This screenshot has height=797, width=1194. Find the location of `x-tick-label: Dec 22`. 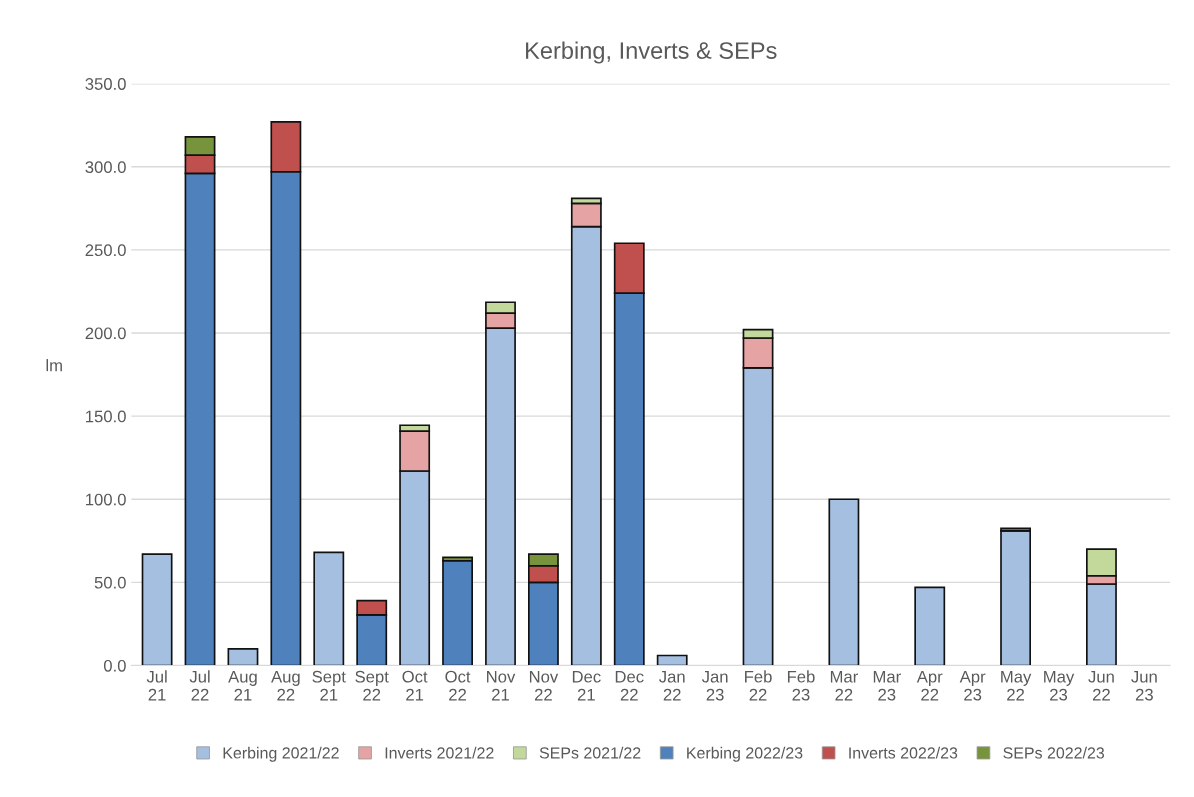

x-tick-label: Dec 22 is located at coordinates (629, 685).